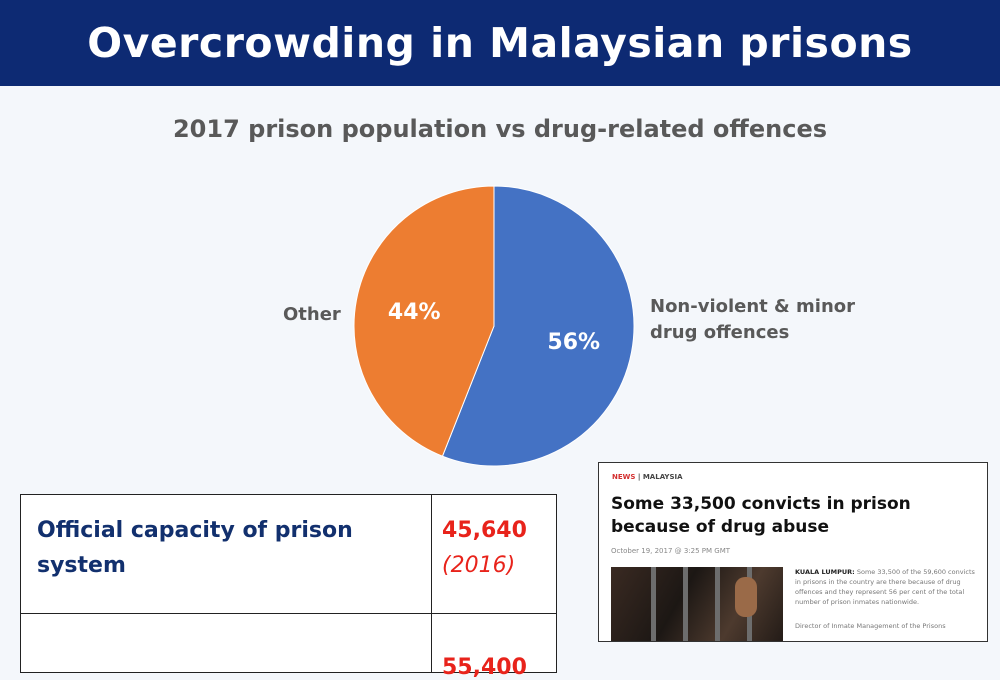 The width and height of the screenshot is (1000, 680). I want to click on pie-data-label-1: 44%, so click(414, 312).